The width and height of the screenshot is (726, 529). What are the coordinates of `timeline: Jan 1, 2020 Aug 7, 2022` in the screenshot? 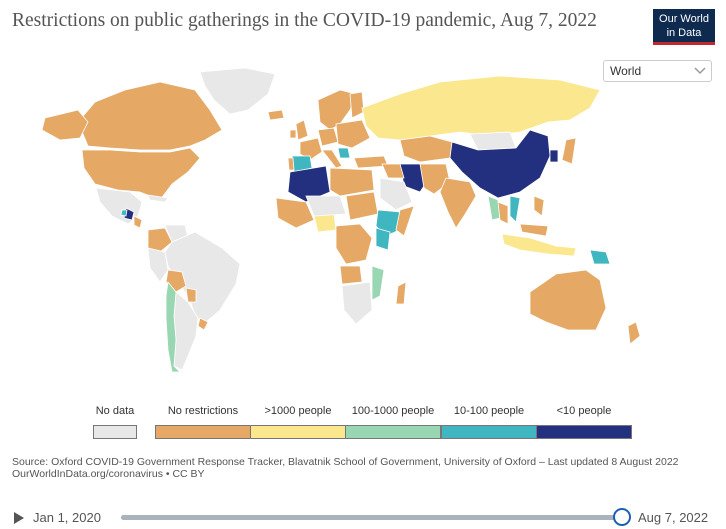 It's located at (363, 517).